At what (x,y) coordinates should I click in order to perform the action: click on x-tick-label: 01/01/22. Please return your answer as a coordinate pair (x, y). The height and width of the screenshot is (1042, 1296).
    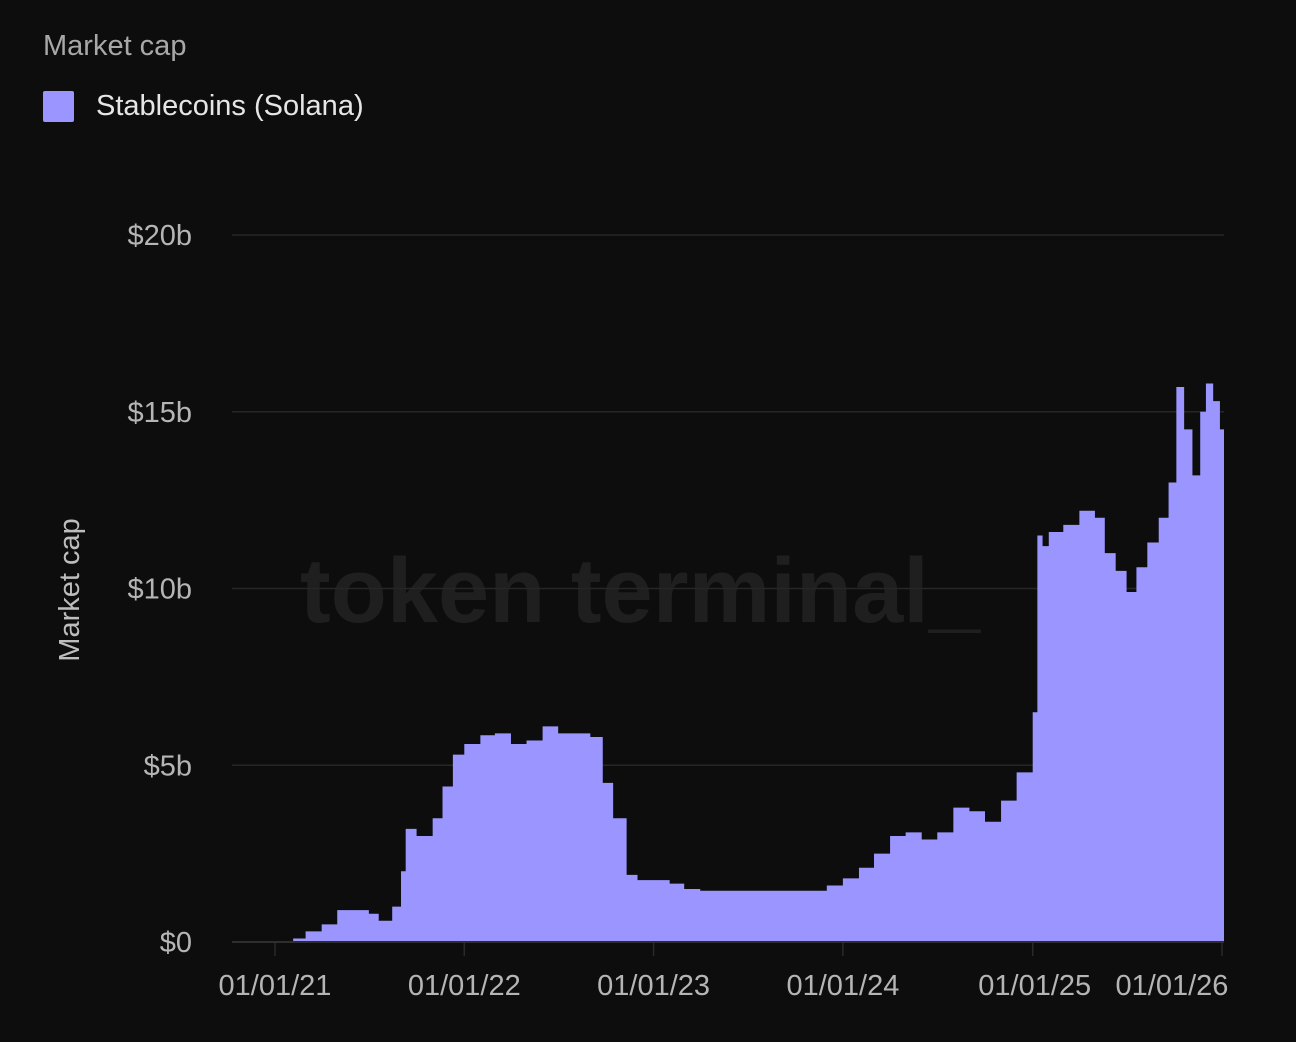
    Looking at the image, I should click on (464, 986).